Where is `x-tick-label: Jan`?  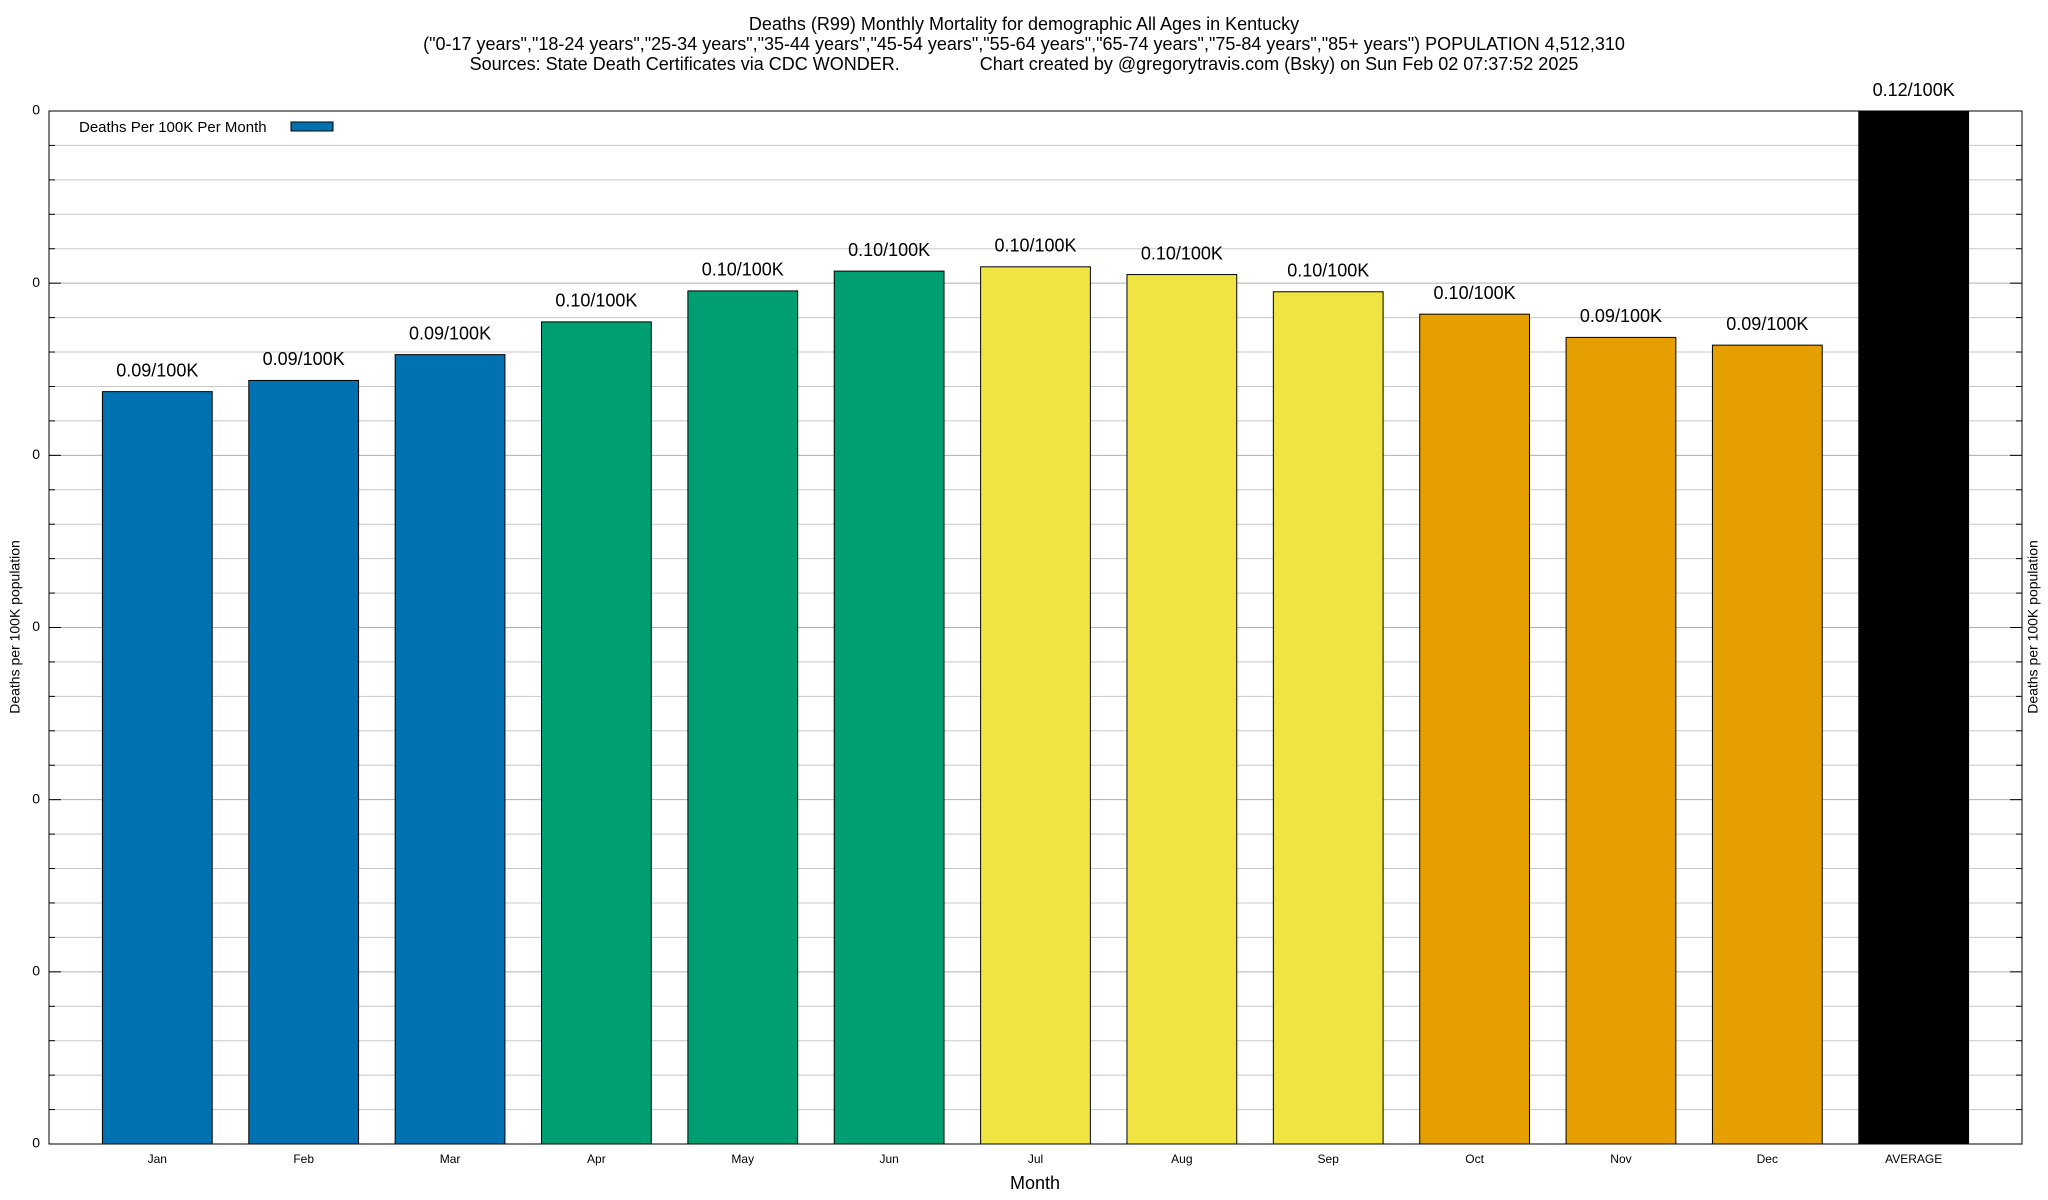 x-tick-label: Jan is located at coordinates (157, 1159).